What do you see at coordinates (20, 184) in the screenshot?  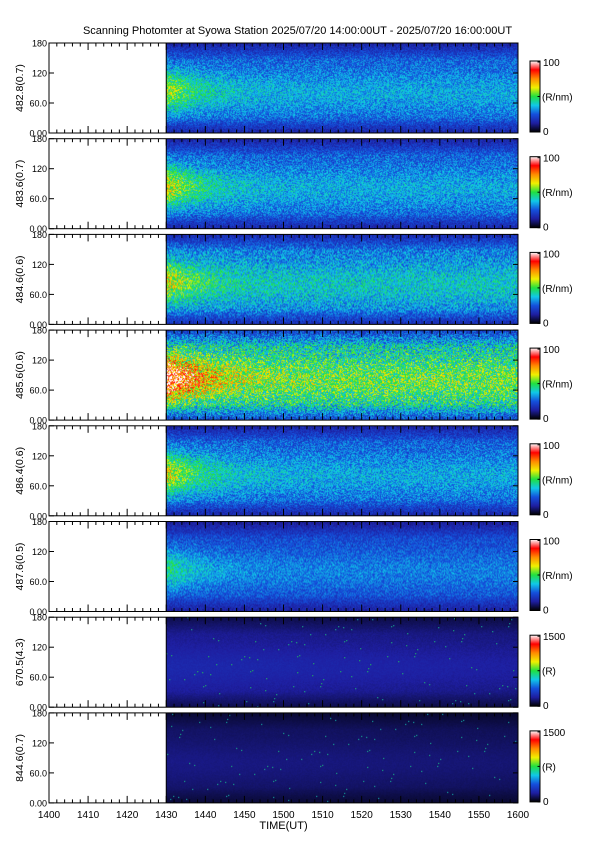 I see `panel-label: 483.6(0.7)` at bounding box center [20, 184].